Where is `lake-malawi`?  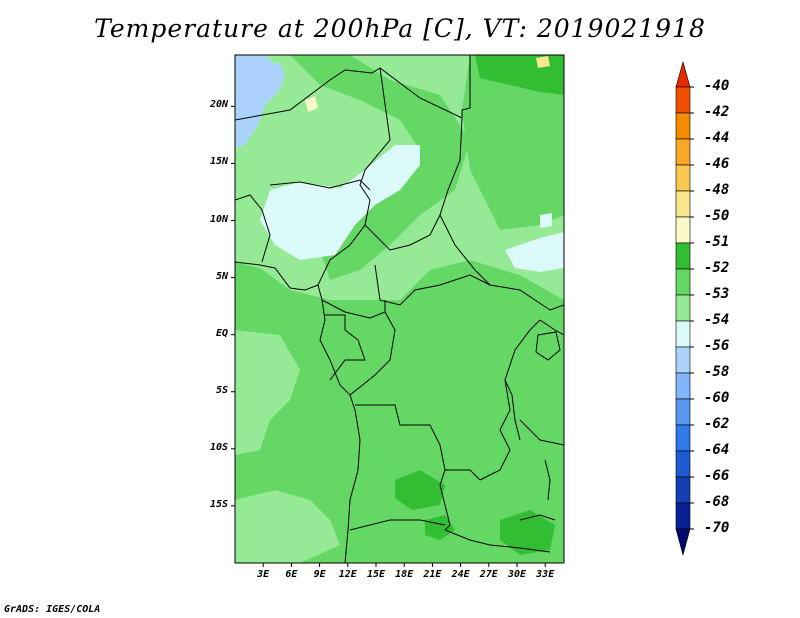 lake-malawi is located at coordinates (547, 480).